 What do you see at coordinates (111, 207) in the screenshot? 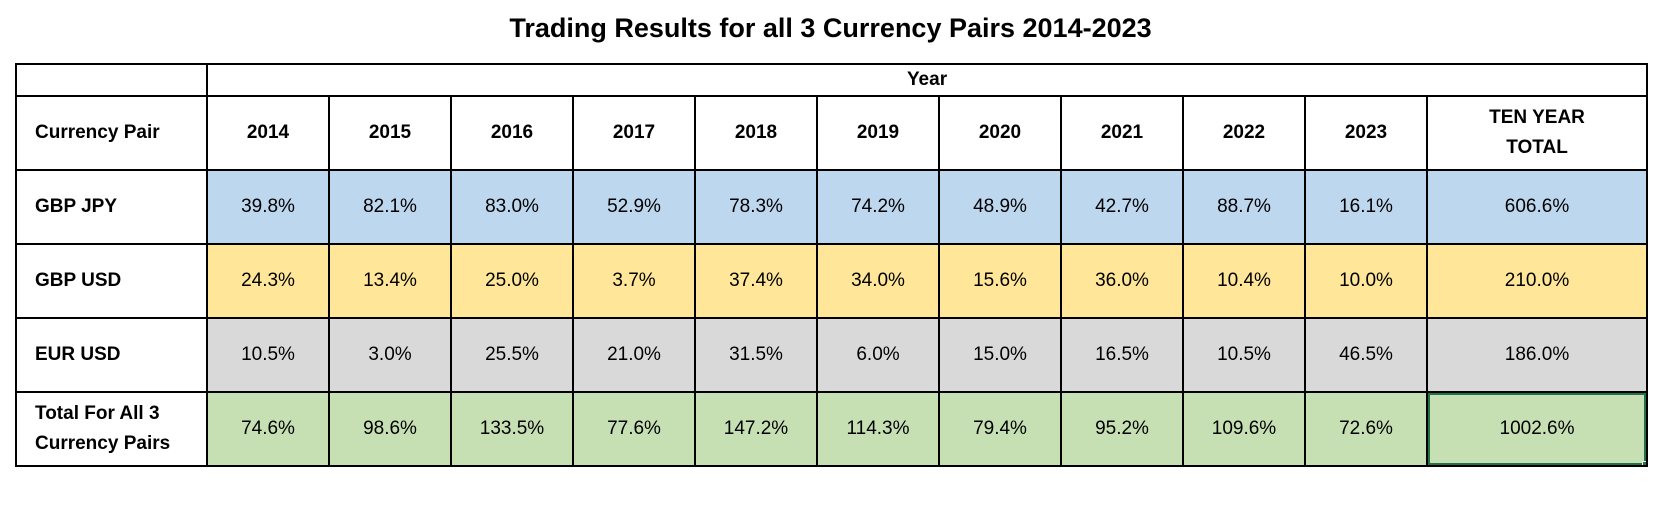
I see `row-label-gbp-jpy: GBP JPY` at bounding box center [111, 207].